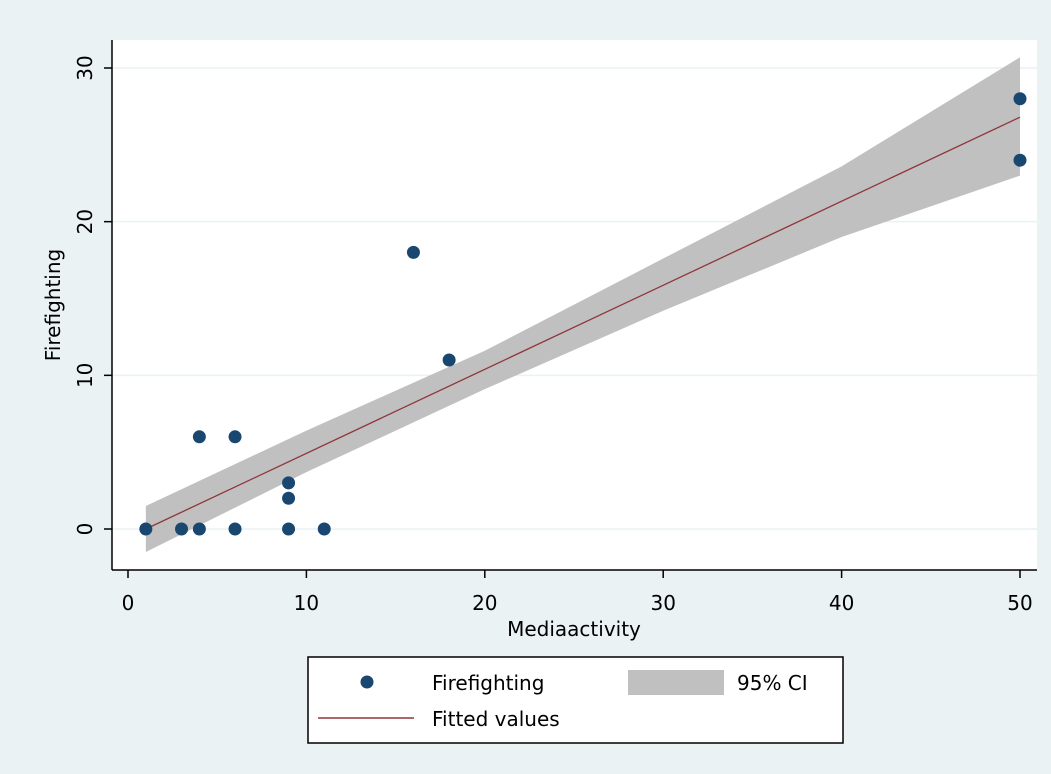 This screenshot has height=774, width=1051. Describe the element at coordinates (662, 603) in the screenshot. I see `x-tick-label-3: 30` at that location.